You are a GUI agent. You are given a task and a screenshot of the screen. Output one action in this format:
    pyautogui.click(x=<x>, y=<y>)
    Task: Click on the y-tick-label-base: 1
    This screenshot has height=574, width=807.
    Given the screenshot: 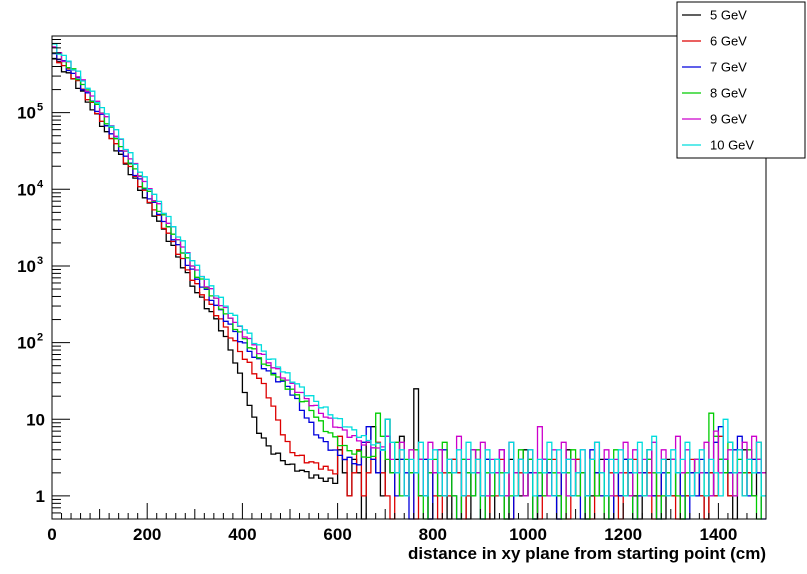 What is the action you would take?
    pyautogui.click(x=40, y=496)
    